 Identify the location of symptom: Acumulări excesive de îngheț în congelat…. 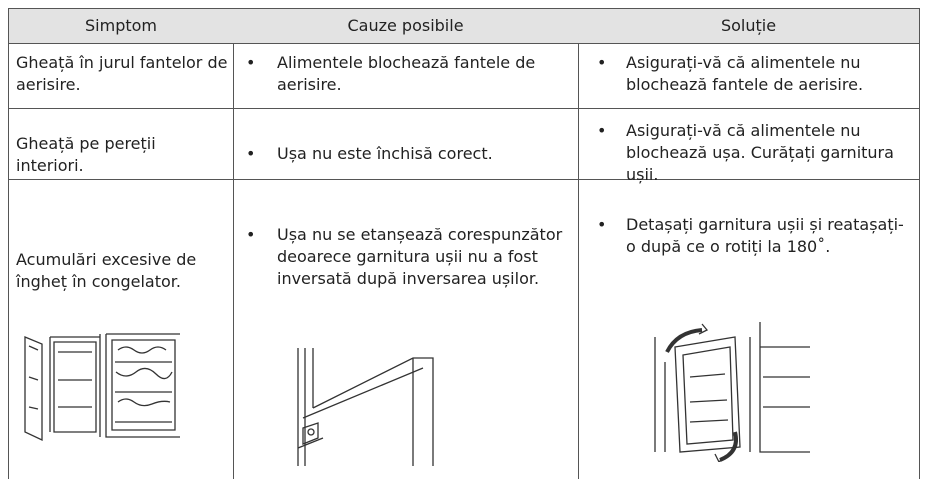
(106, 270).